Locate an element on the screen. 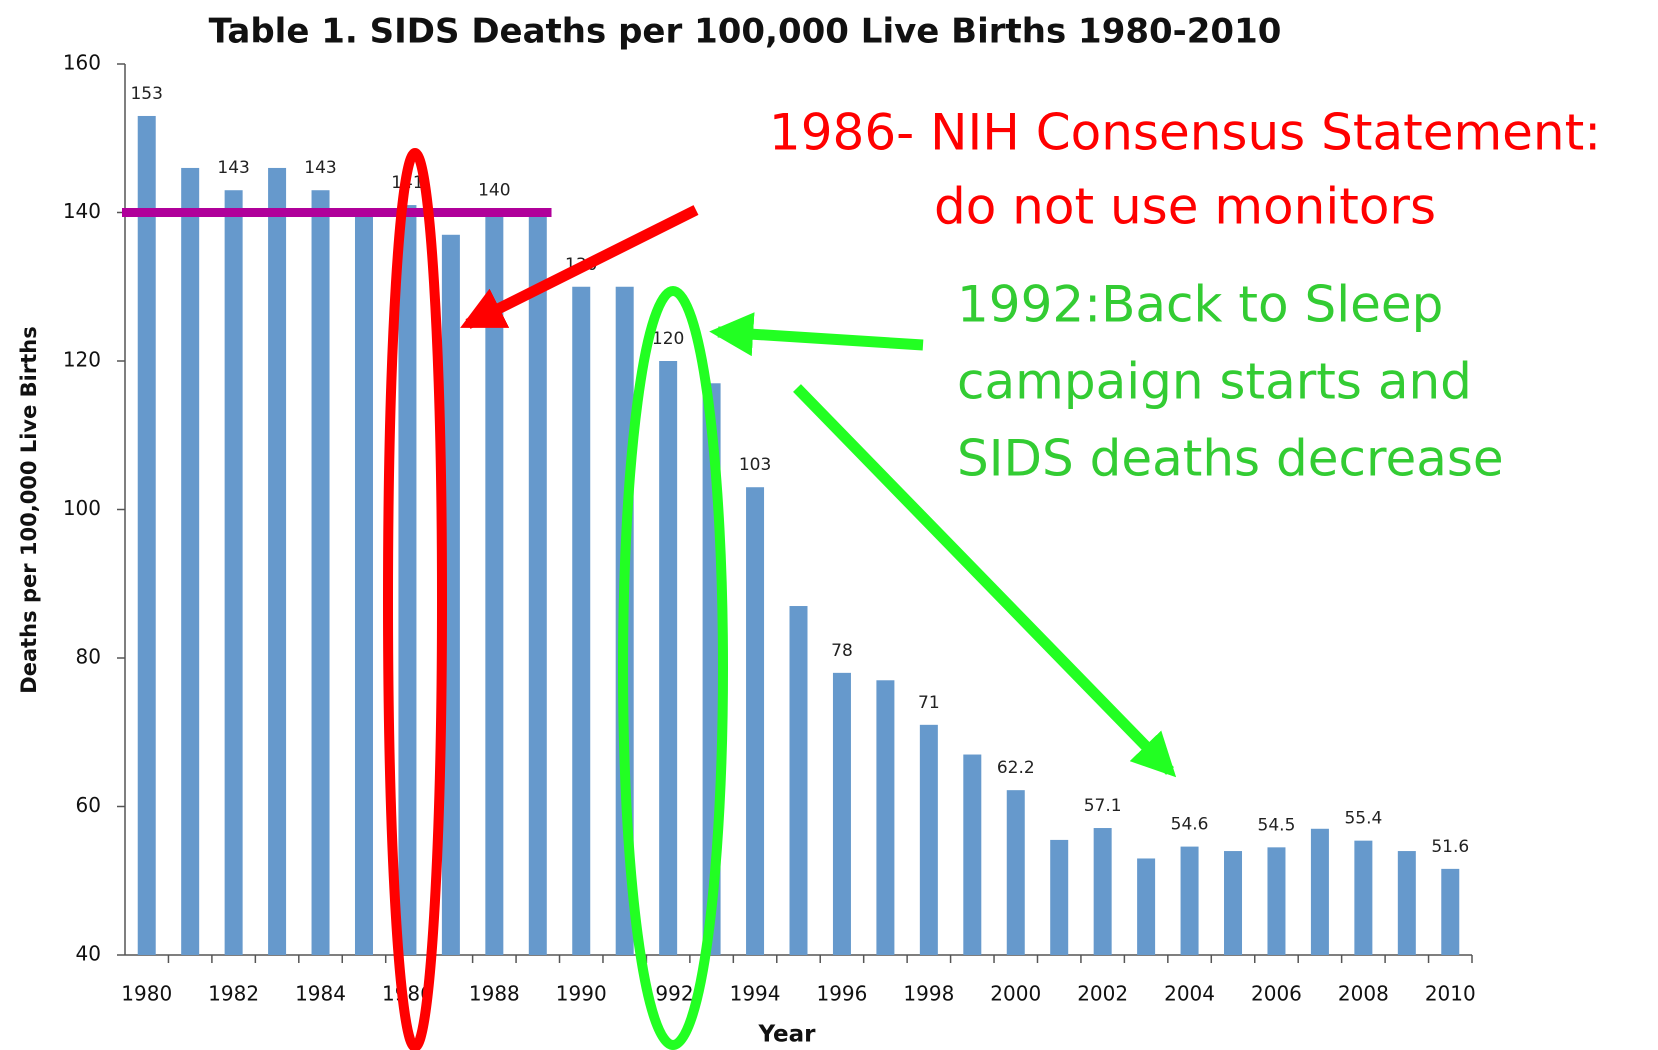 The image size is (1658, 1050). data-label: 51.6 is located at coordinates (1450, 847).